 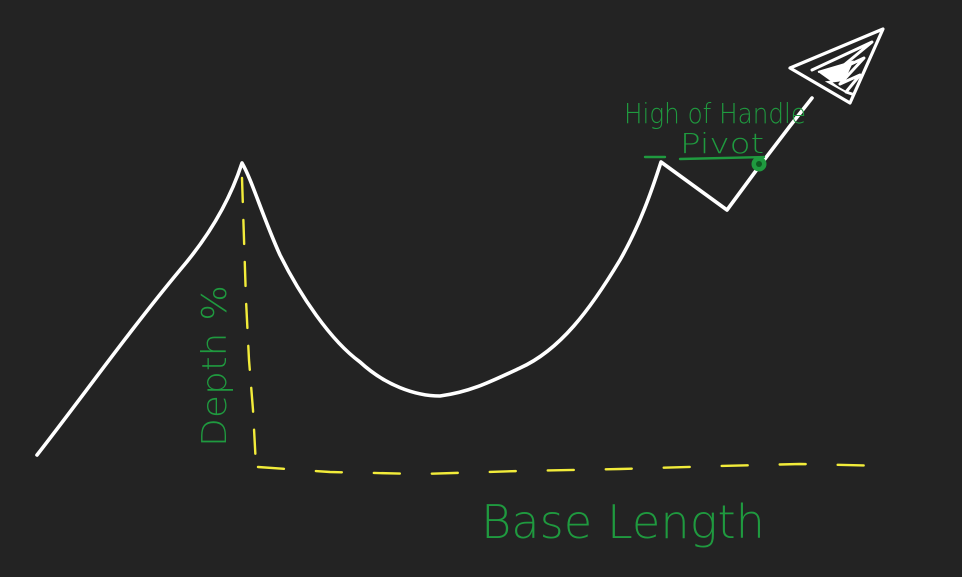 I want to click on depth-label: Depth %, so click(x=215, y=366).